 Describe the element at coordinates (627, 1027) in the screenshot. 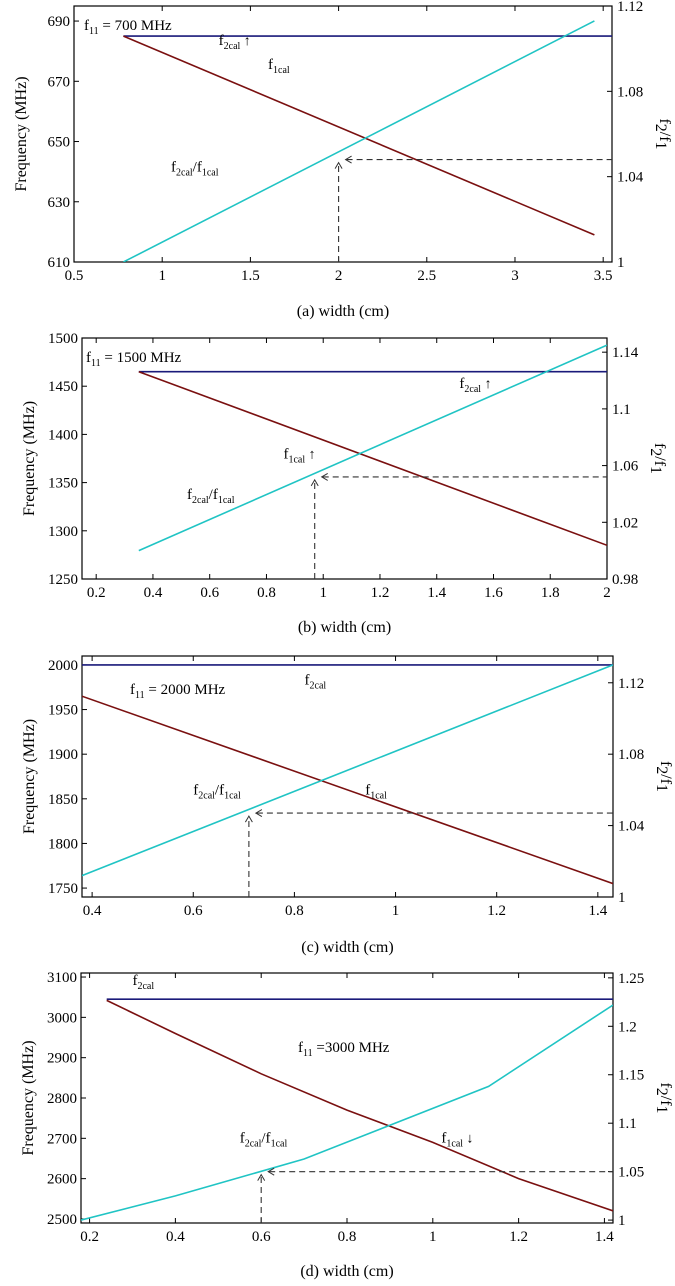

I see `y2-tick-label: 1.2` at that location.